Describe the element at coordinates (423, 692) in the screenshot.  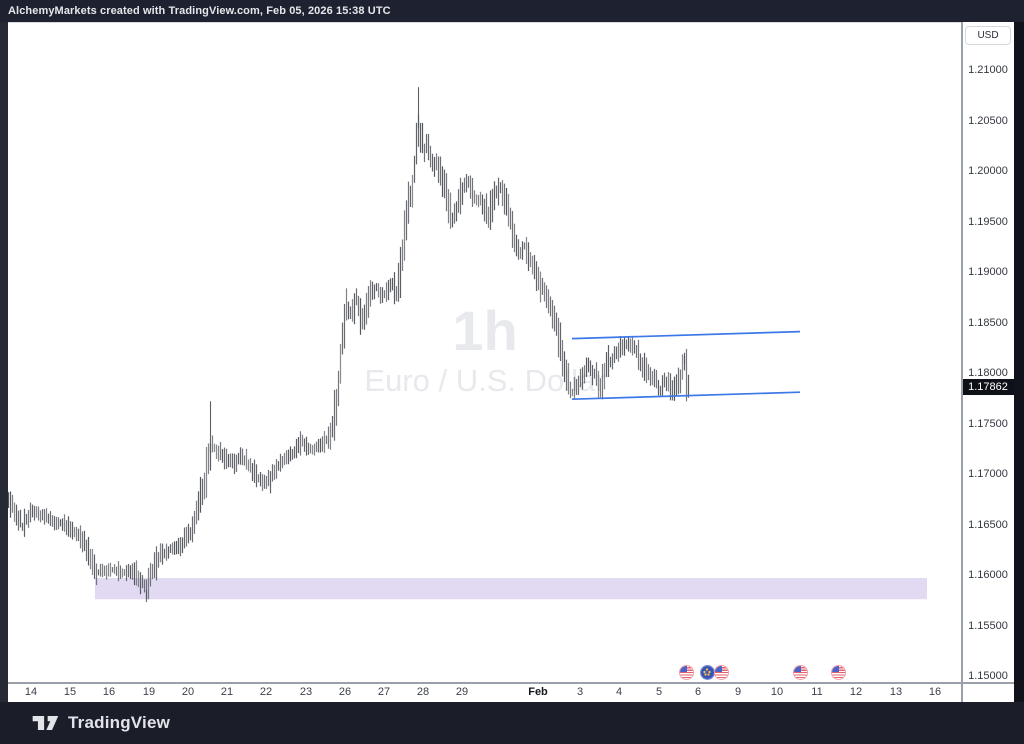
I see `time-tick-label: 28` at that location.